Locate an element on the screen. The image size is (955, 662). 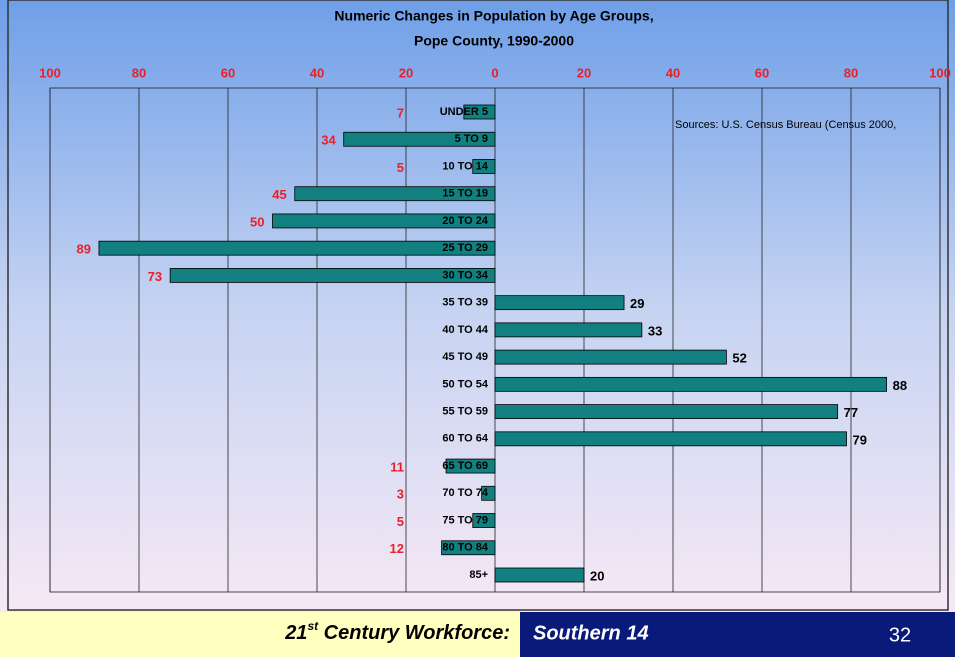
footer-title: 21st Century Workforce: is located at coordinates (397, 631).